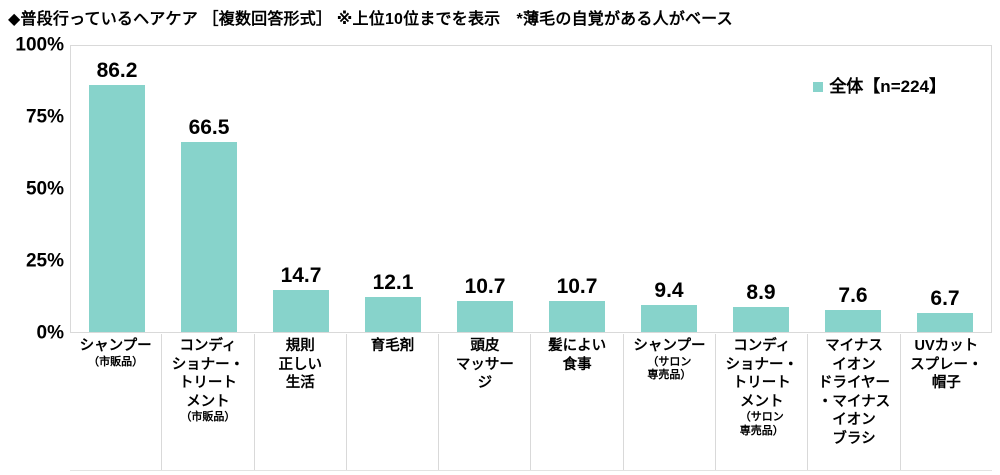  What do you see at coordinates (300, 364) in the screenshot?
I see `x-axis-category-label-line: 正しい` at bounding box center [300, 364].